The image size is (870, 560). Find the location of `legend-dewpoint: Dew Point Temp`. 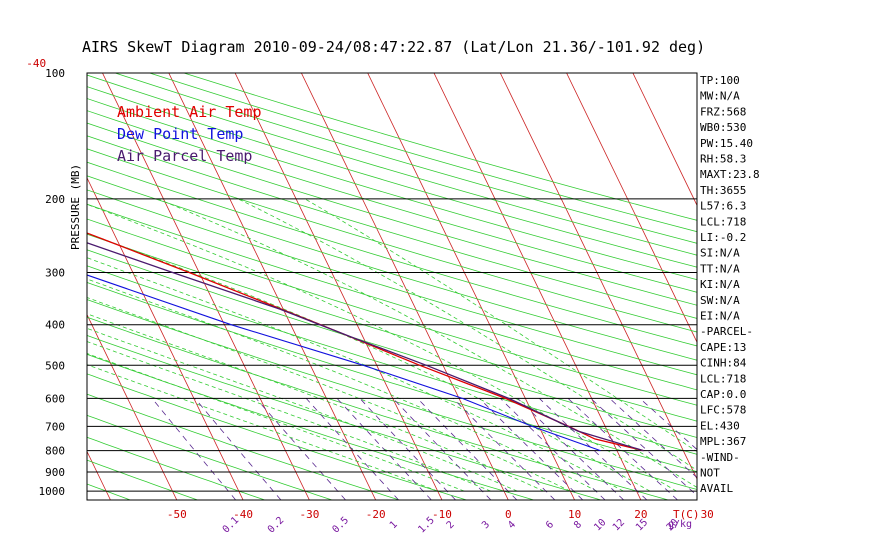

legend-dewpoint: Dew Point Temp is located at coordinates (180, 134).